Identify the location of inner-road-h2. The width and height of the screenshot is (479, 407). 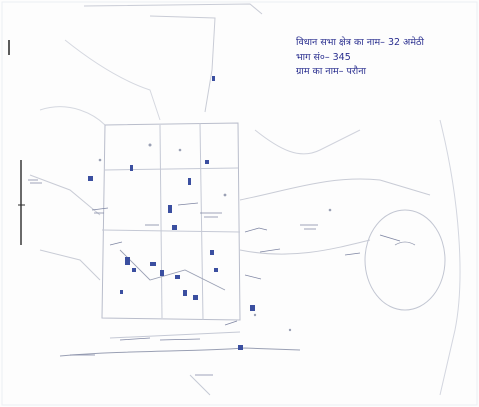
(171, 231).